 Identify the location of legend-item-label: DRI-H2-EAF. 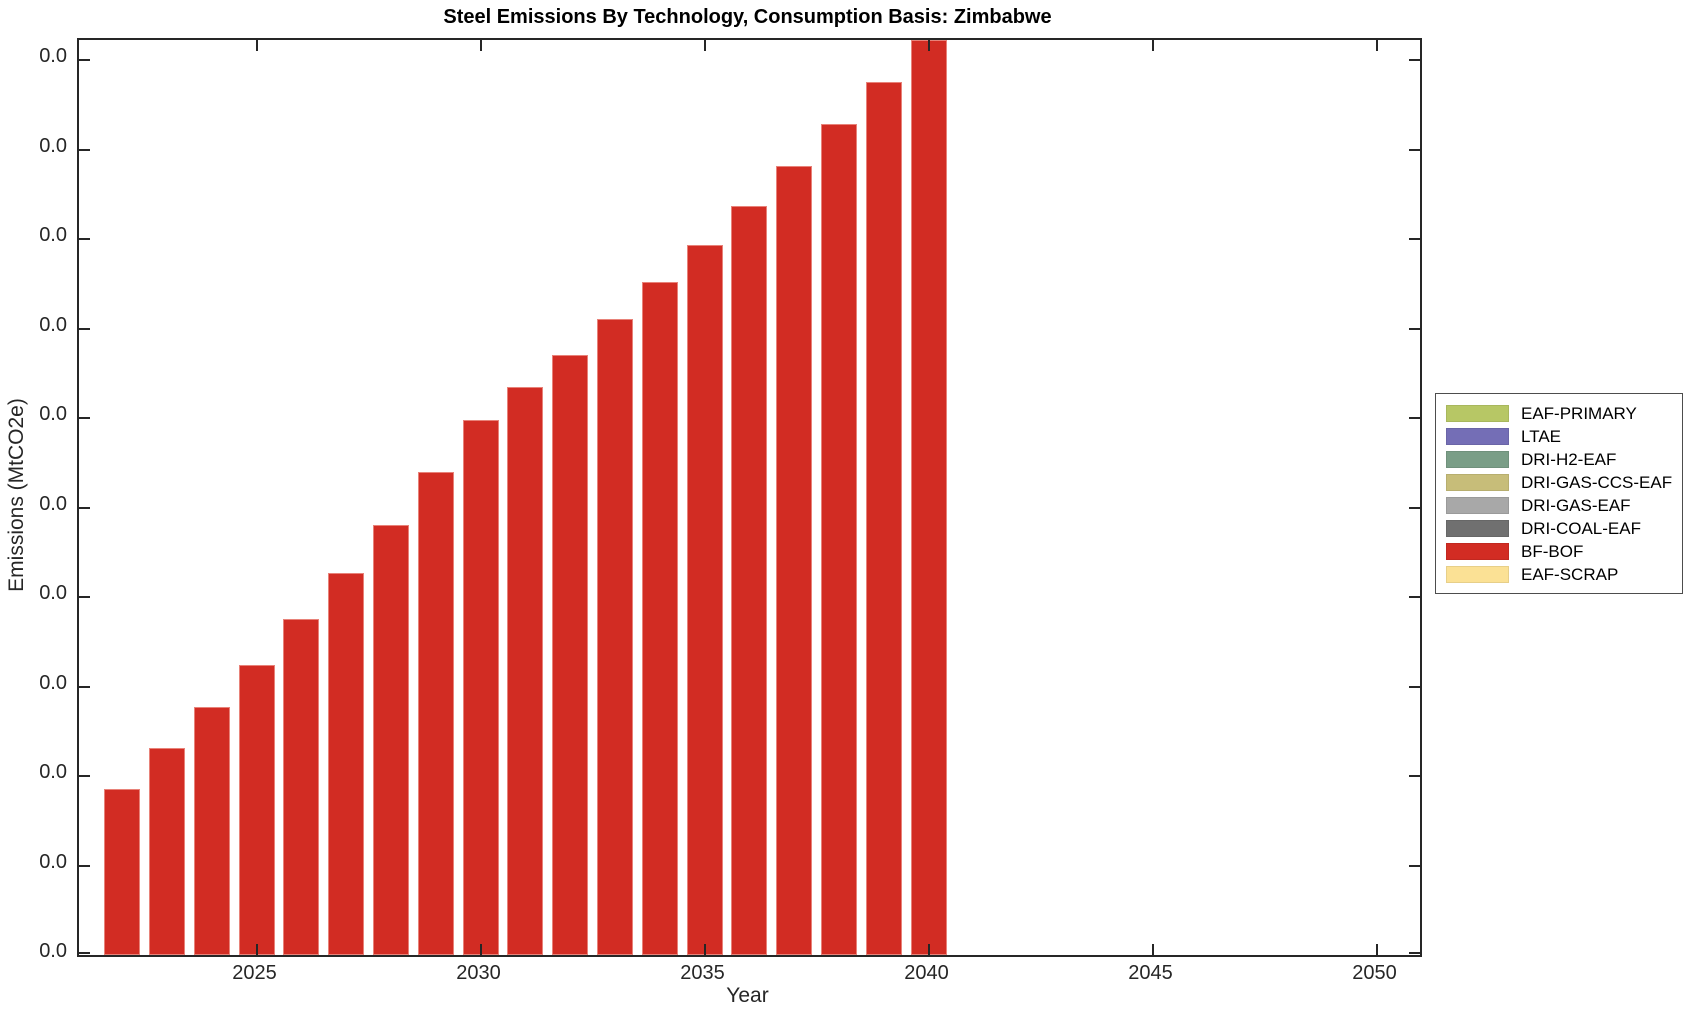
(1569, 459).